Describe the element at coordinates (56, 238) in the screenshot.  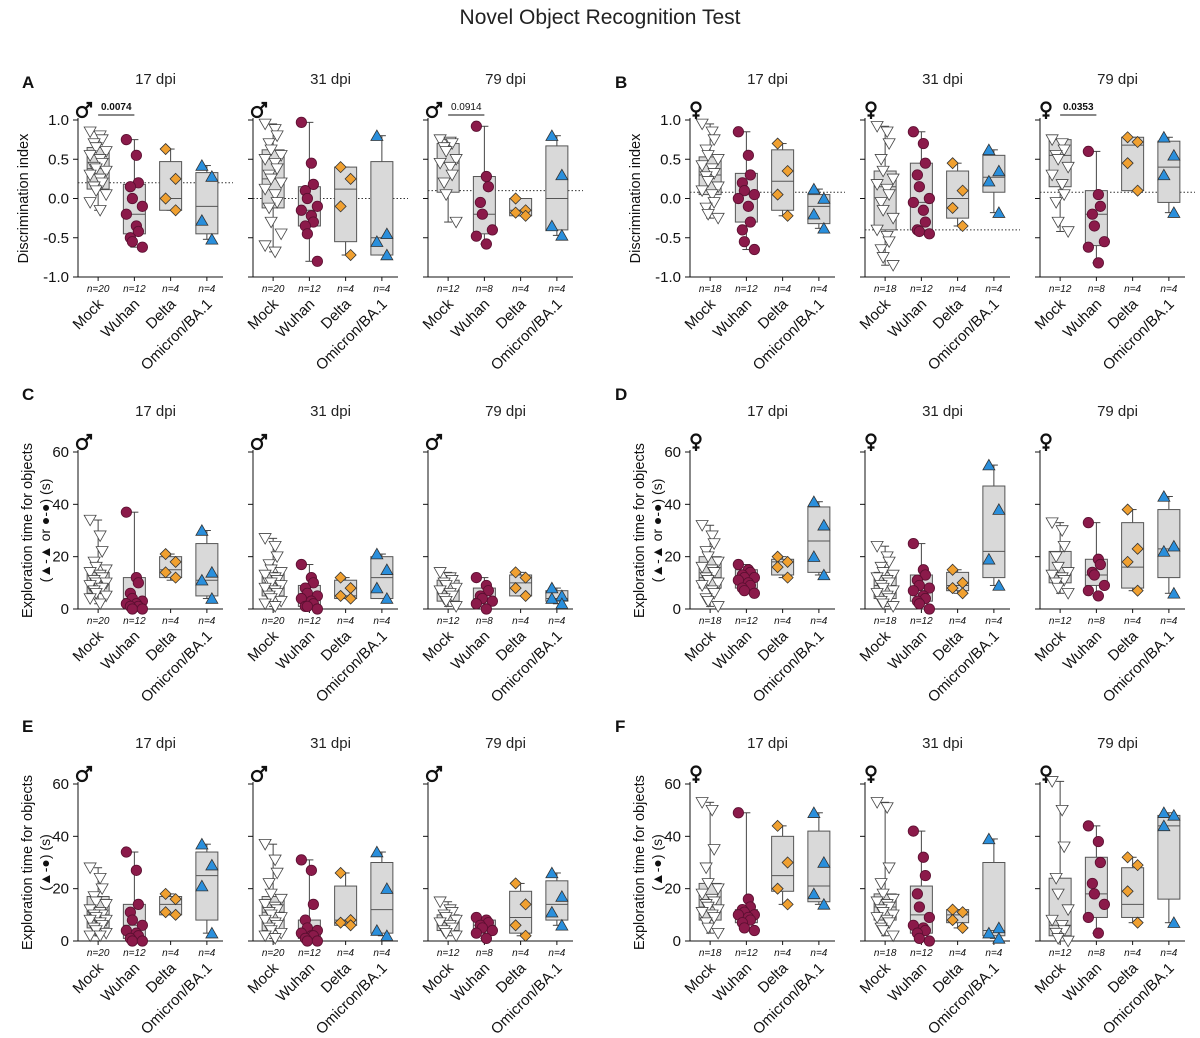
I see `y-tick-label: -0.5` at that location.